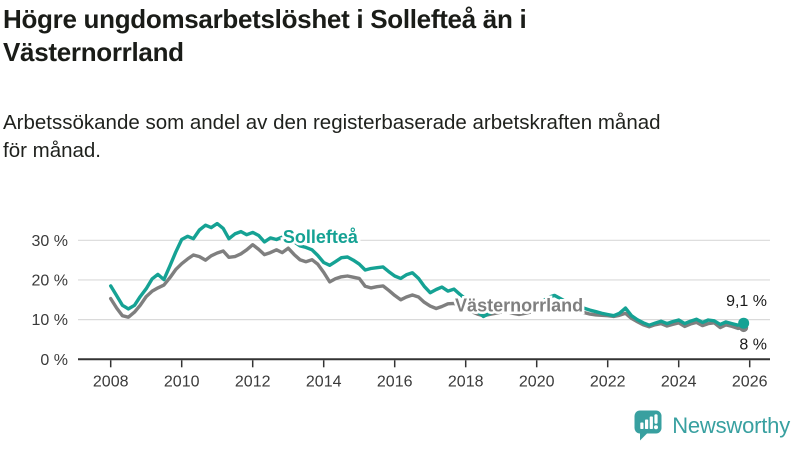  Describe the element at coordinates (93, 52) in the screenshot. I see `page-title-line-2: Västernorrland` at that location.